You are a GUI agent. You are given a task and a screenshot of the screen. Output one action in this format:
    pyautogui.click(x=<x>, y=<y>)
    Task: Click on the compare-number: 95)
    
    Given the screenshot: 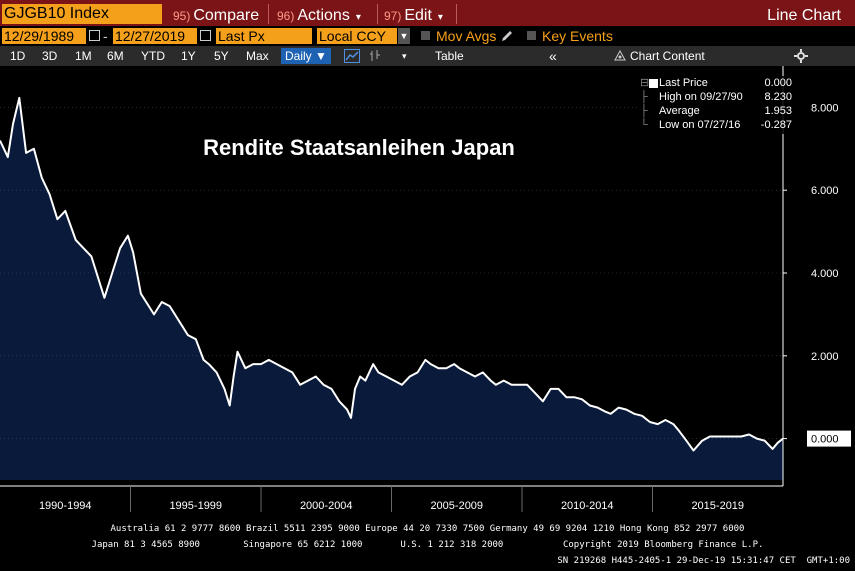 What is the action you would take?
    pyautogui.click(x=182, y=16)
    